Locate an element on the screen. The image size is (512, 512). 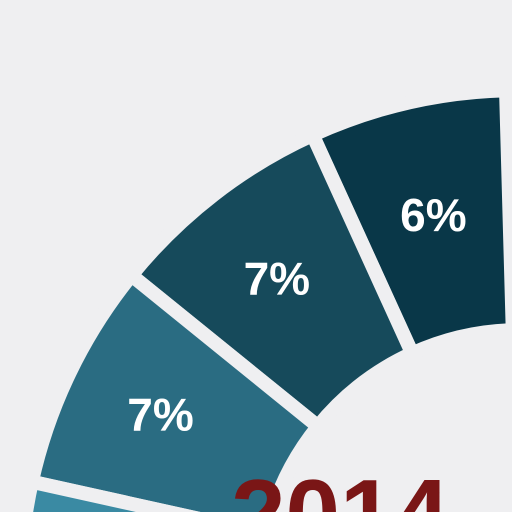
center-hole is located at coordinates (402, 431).